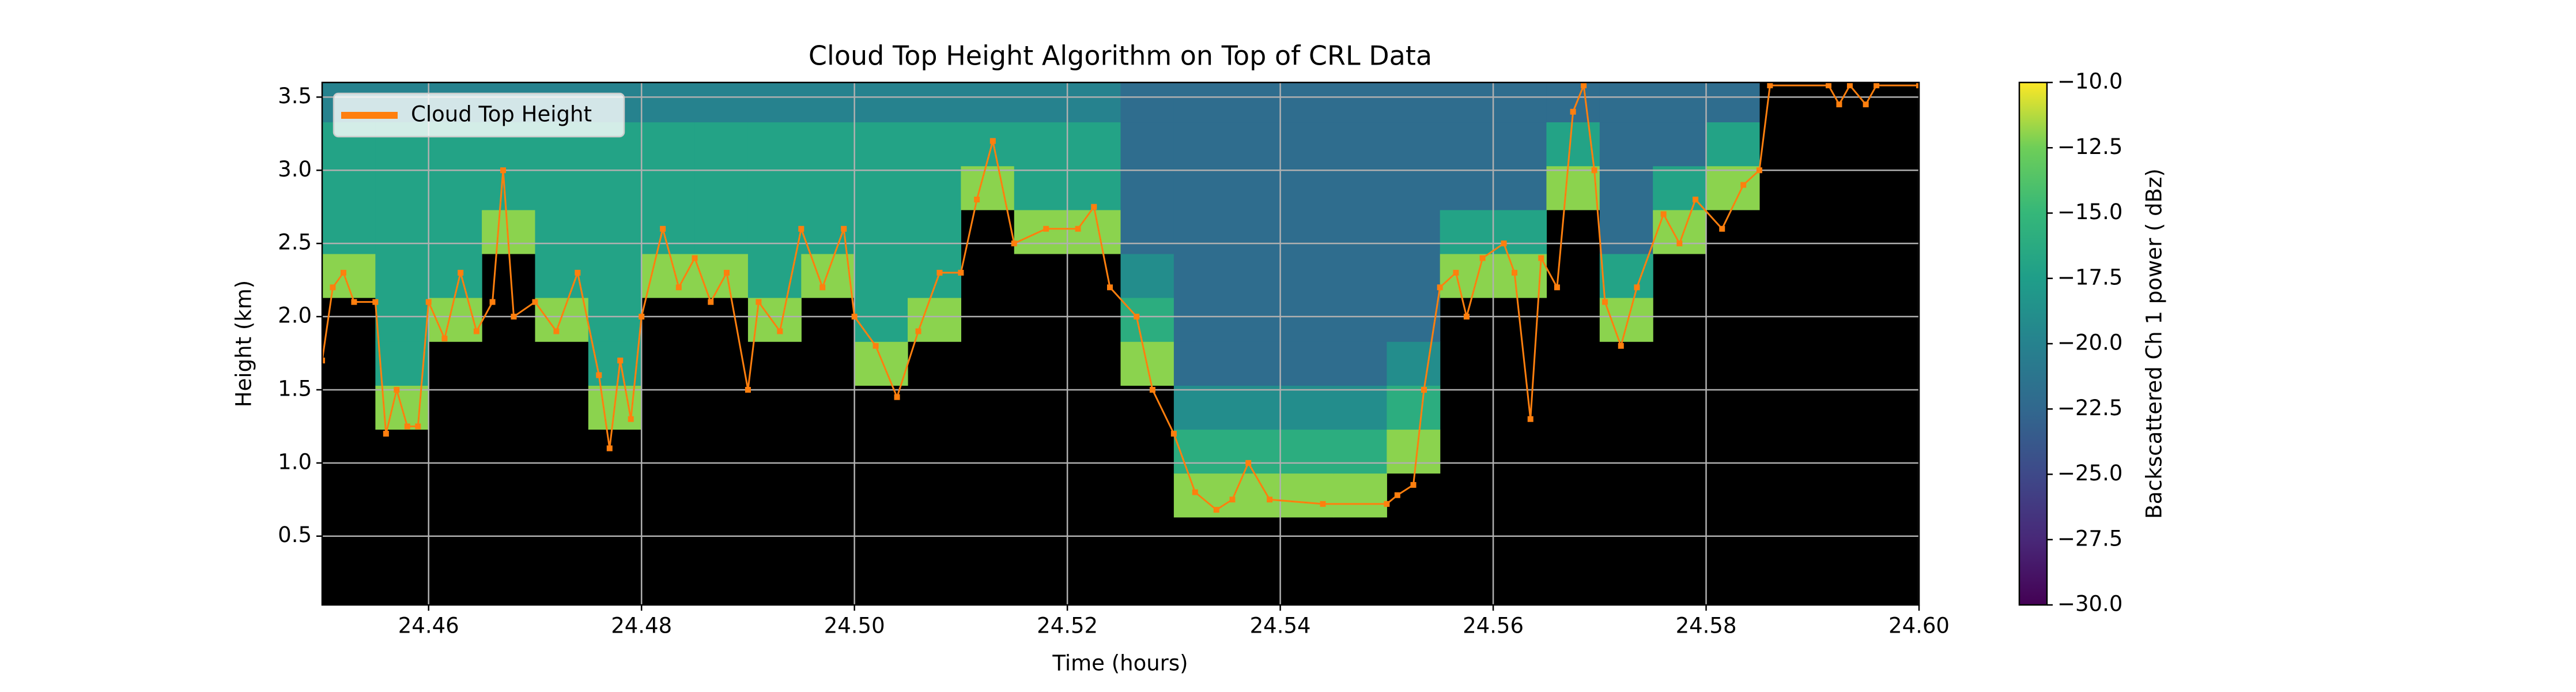 The height and width of the screenshot is (692, 2576). Describe the element at coordinates (641, 626) in the screenshot. I see `x-tick-label: 24.48` at that location.